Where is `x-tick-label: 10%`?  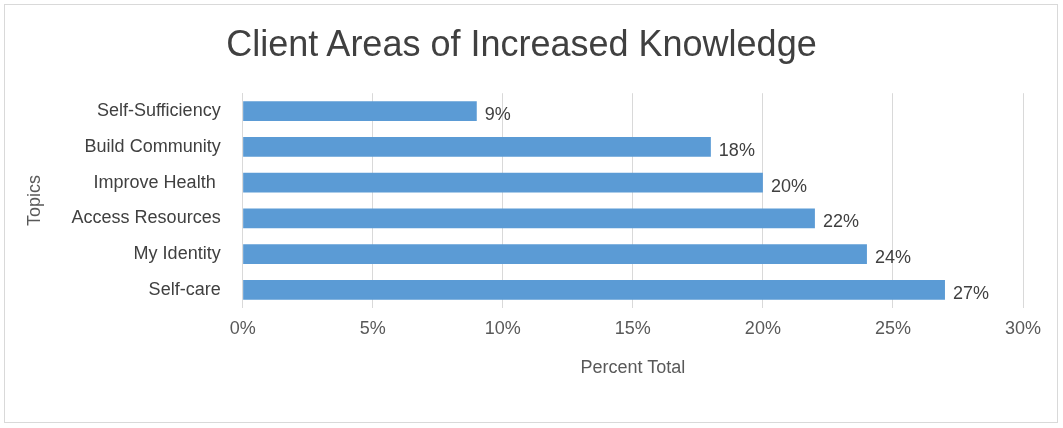 x-tick-label: 10% is located at coordinates (502, 327).